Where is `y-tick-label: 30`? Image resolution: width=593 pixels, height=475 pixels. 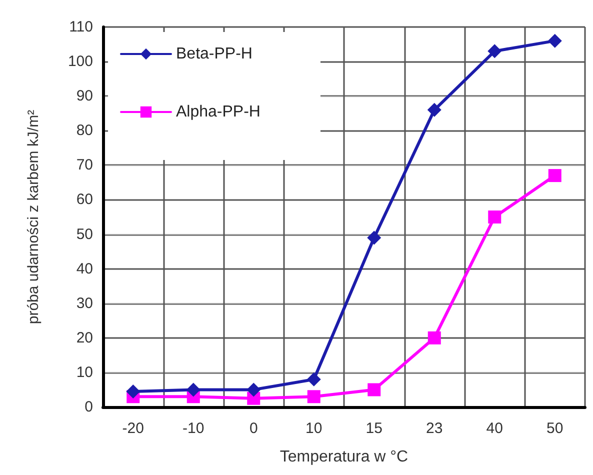
y-tick-label: 30 is located at coordinates (84, 303).